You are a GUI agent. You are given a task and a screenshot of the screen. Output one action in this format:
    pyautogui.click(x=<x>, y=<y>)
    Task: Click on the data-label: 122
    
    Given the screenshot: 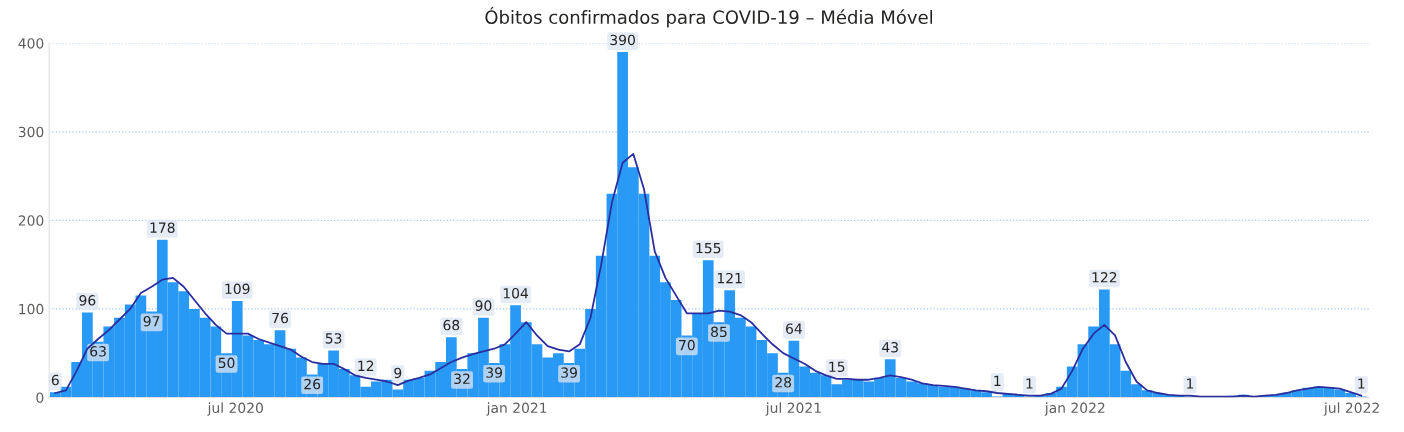 What is the action you would take?
    pyautogui.click(x=1104, y=277)
    